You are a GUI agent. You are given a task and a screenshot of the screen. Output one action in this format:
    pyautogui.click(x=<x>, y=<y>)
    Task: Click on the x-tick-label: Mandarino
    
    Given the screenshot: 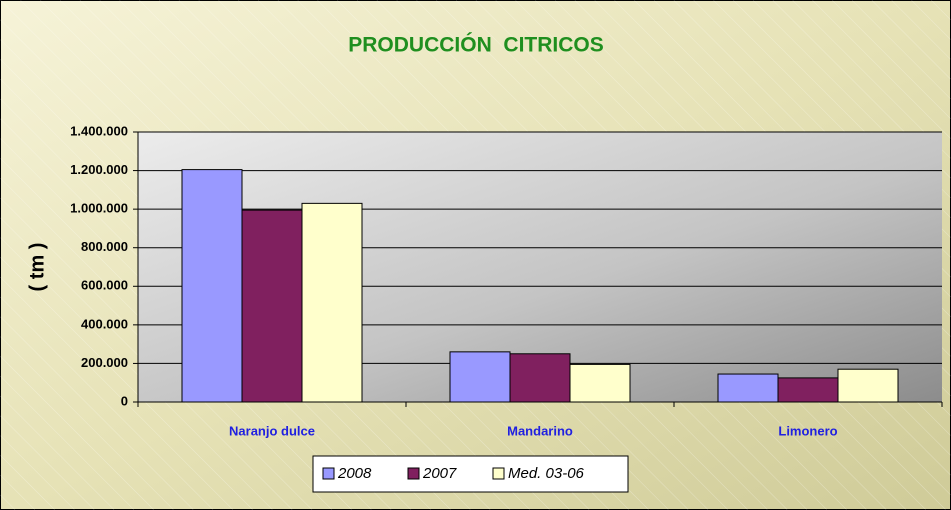 What is the action you would take?
    pyautogui.click(x=540, y=430)
    